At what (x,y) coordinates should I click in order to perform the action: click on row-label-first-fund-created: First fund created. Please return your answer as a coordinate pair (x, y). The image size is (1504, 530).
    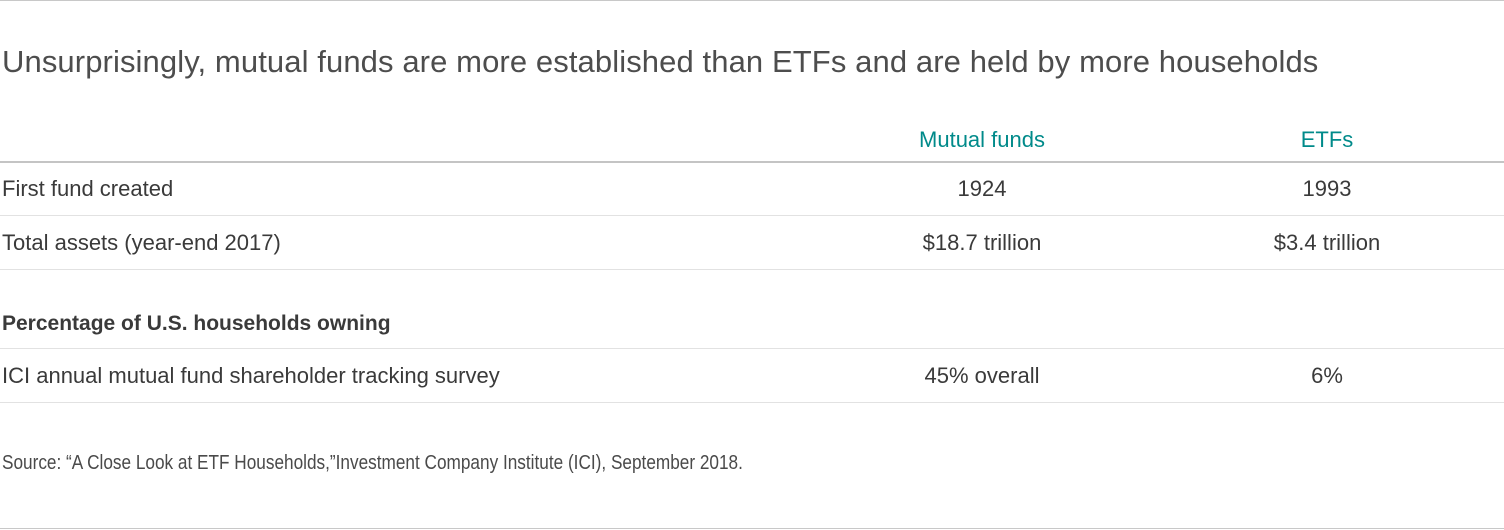
    Looking at the image, I should click on (88, 188).